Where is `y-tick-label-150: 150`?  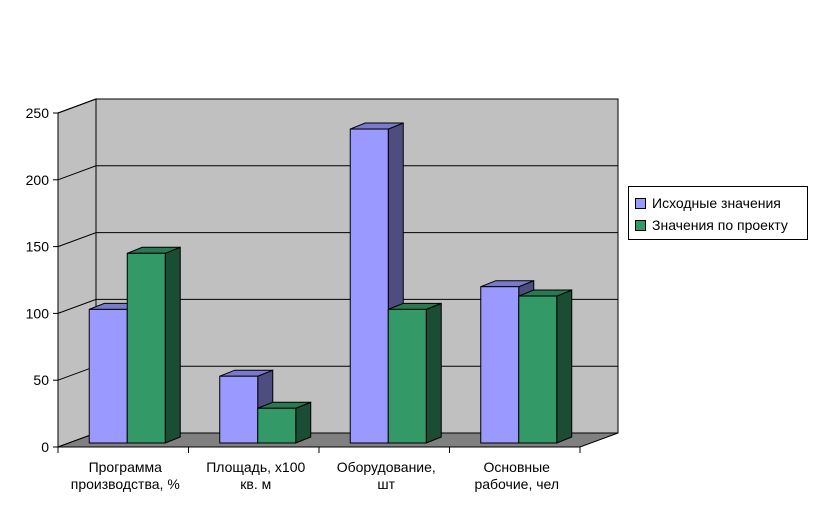 y-tick-label-150: 150 is located at coordinates (38, 247).